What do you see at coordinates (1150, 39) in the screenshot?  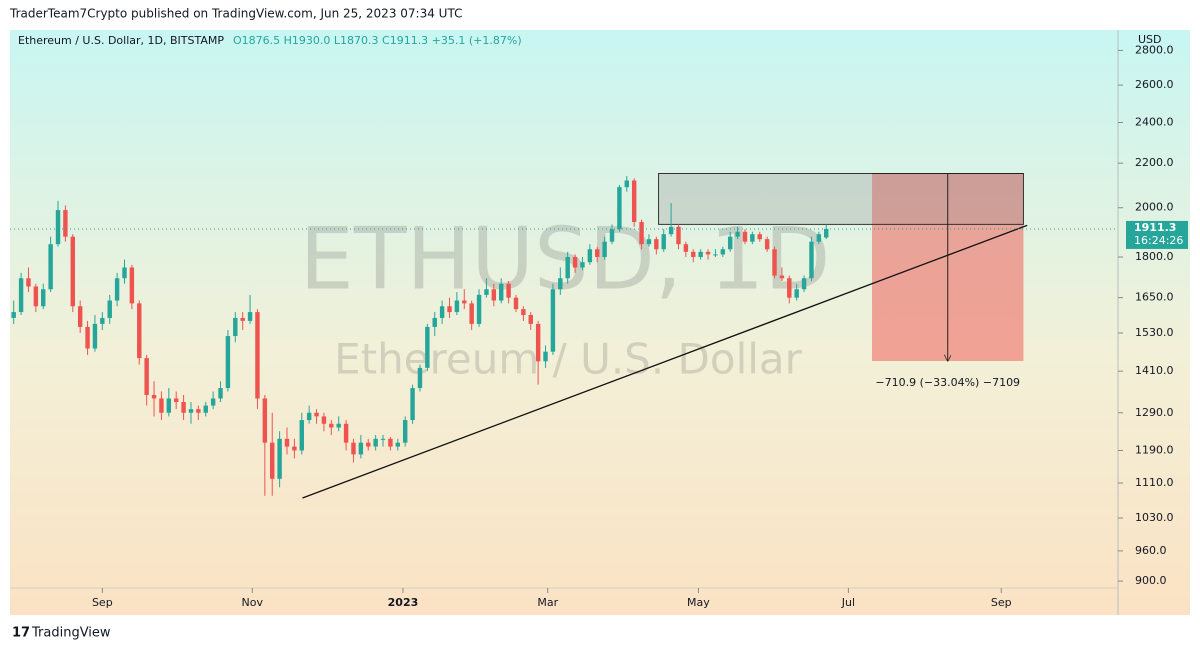 I see `currency: USD` at bounding box center [1150, 39].